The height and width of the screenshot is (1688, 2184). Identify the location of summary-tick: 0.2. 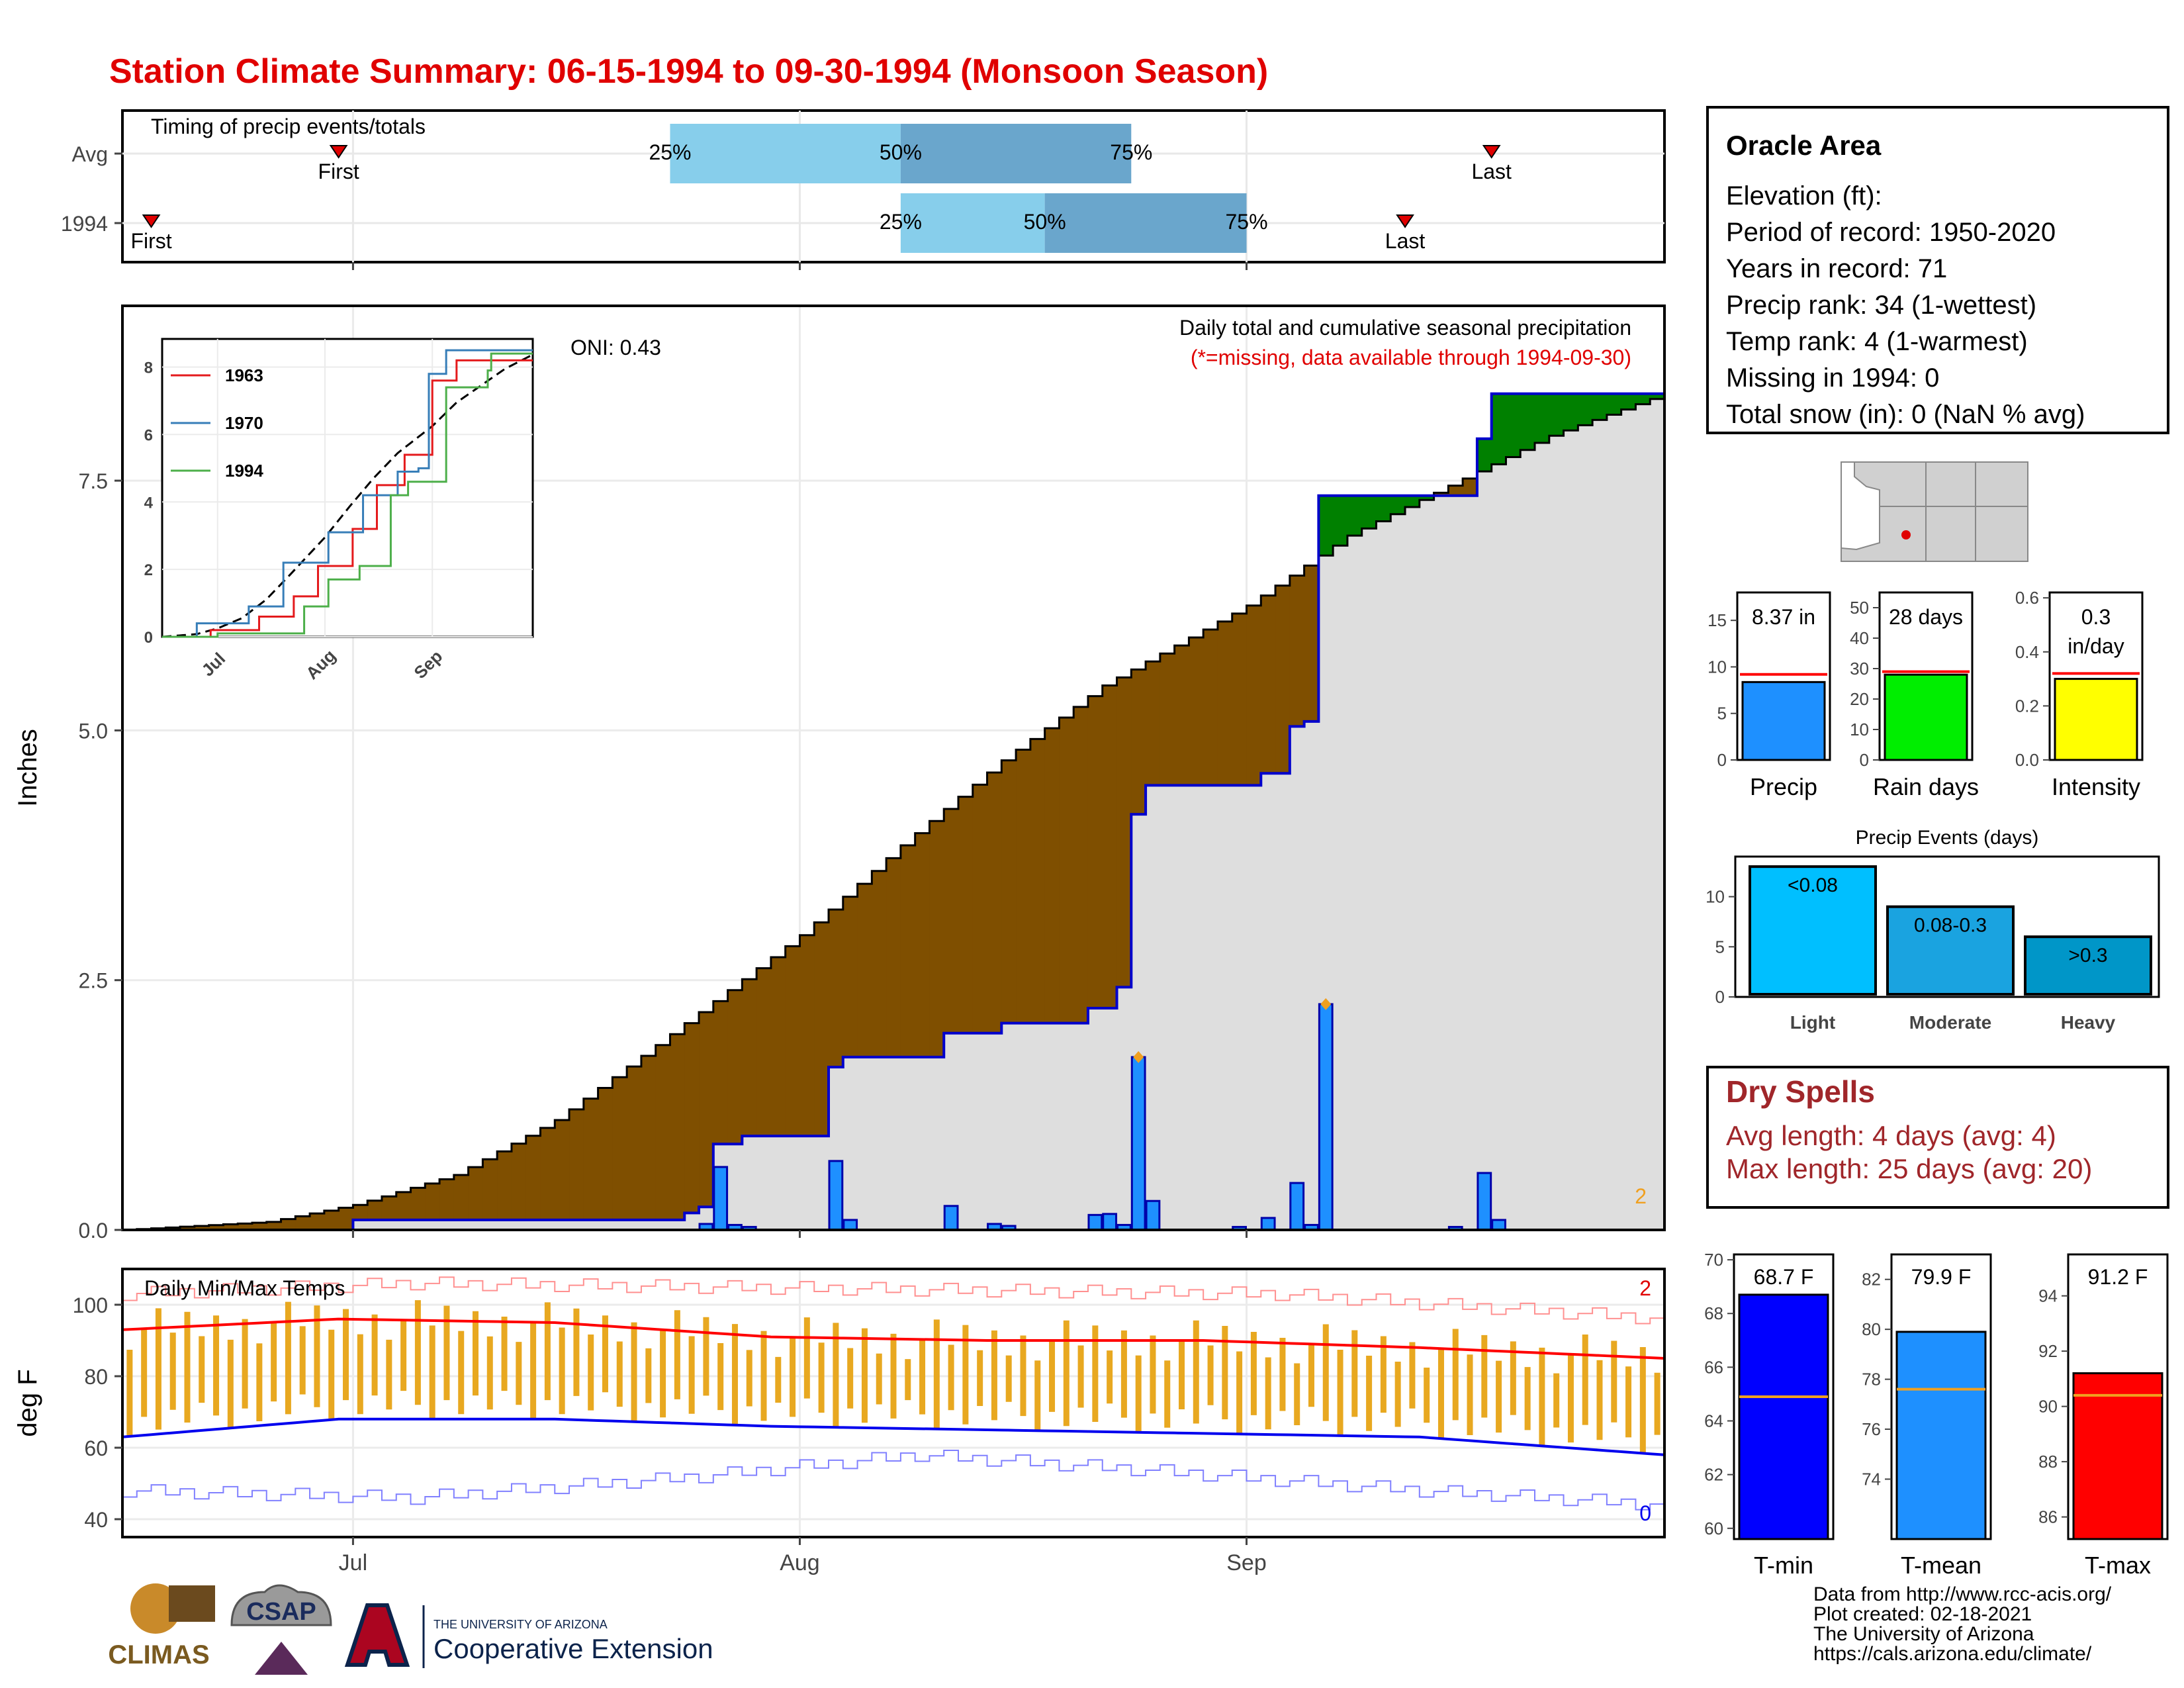
(2027, 706).